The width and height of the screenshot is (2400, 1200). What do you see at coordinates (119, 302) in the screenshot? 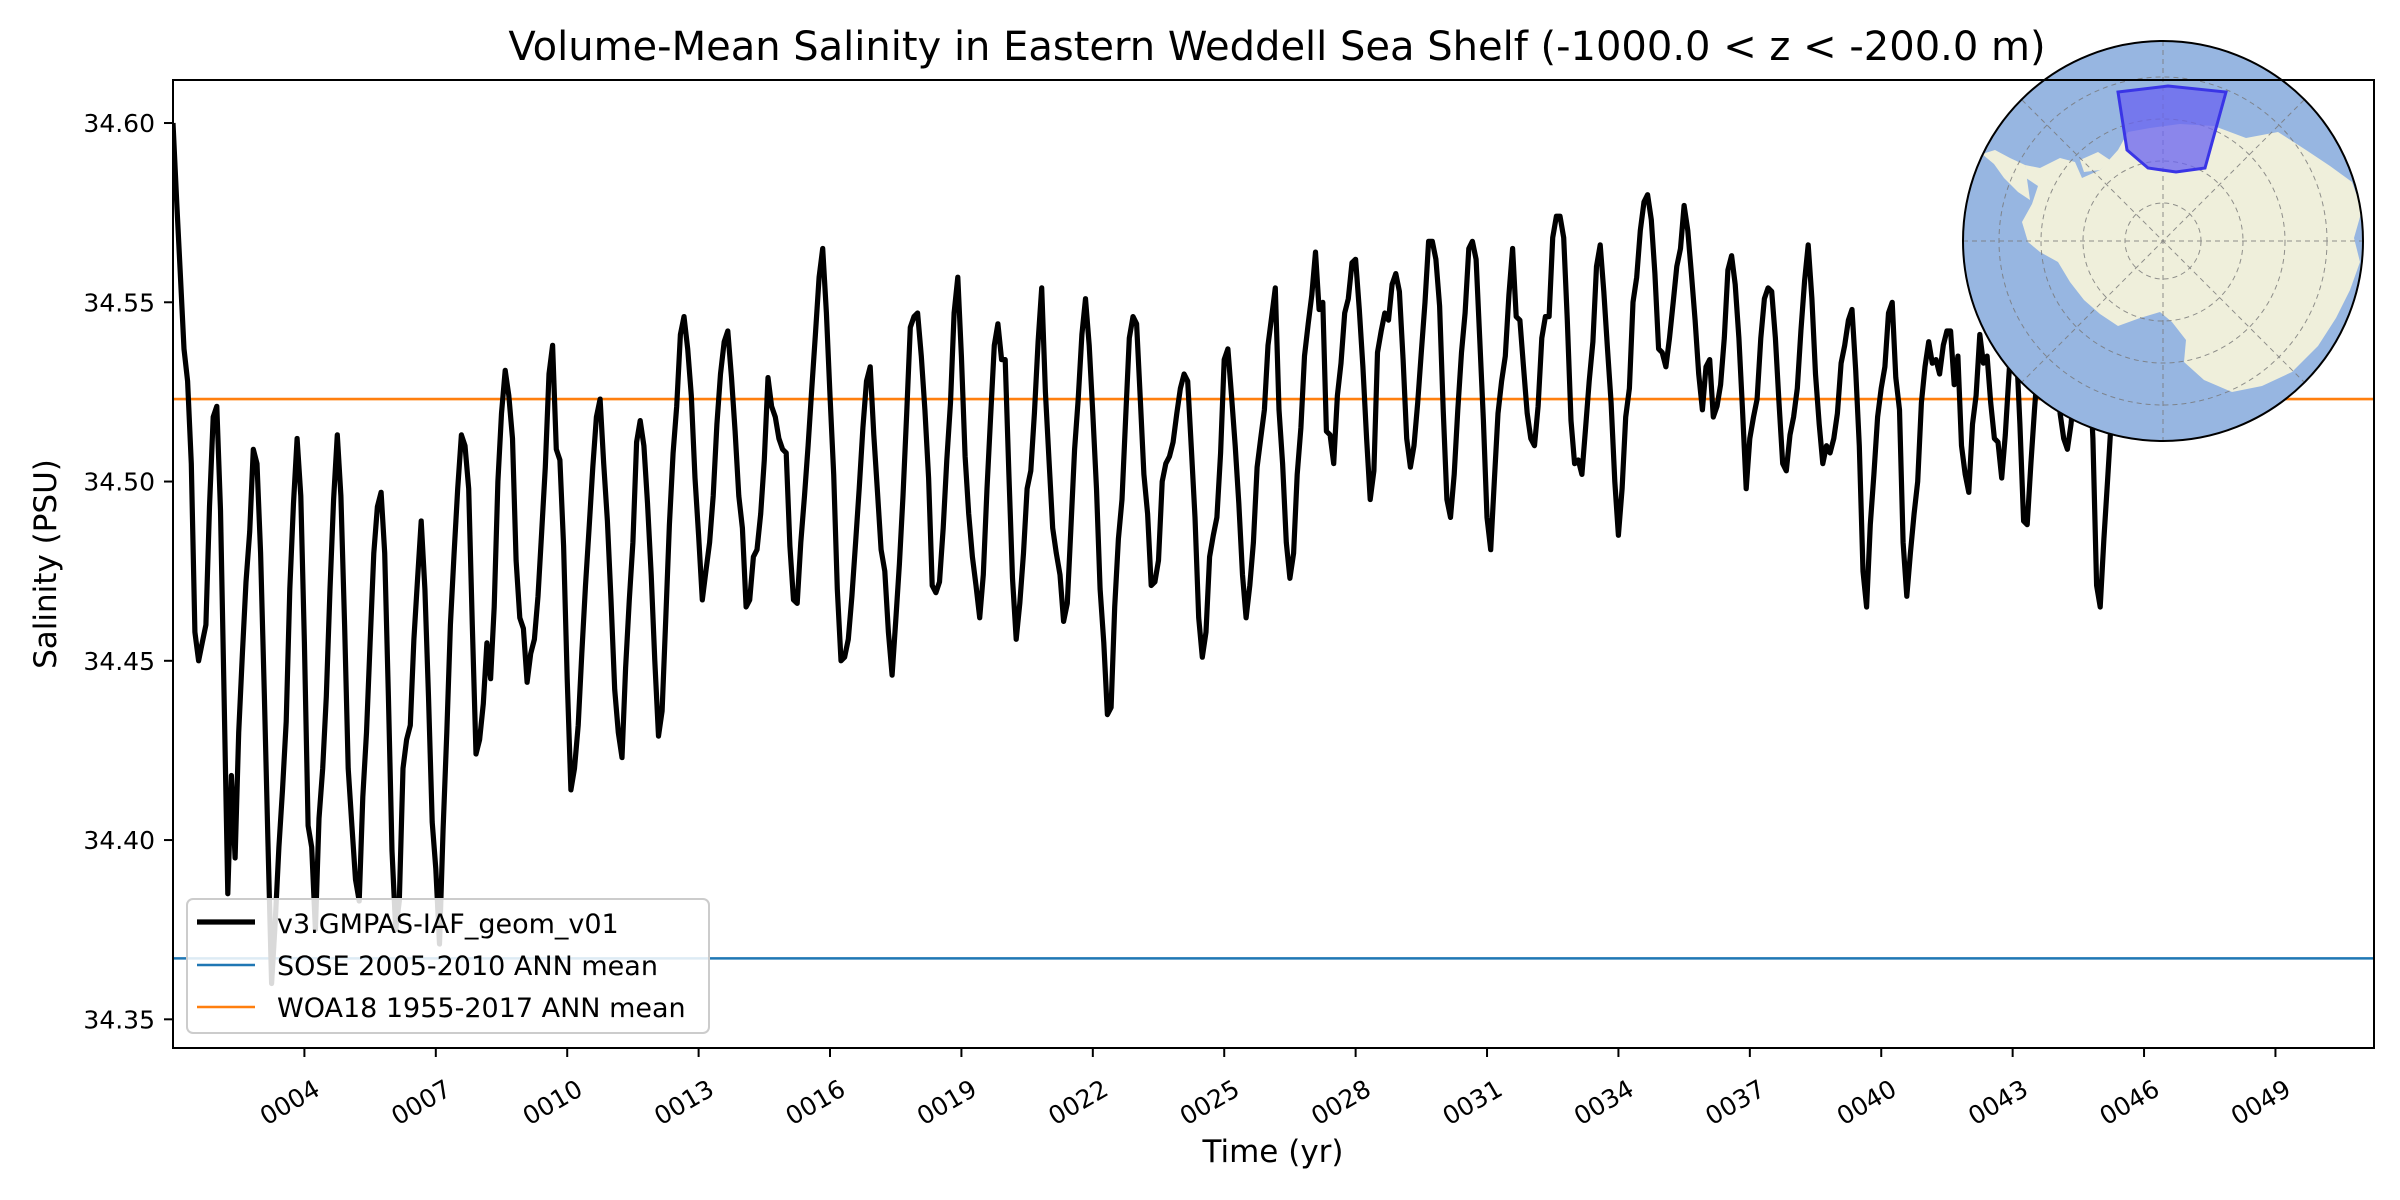
I see `y-tick-label: 34.55` at bounding box center [119, 302].